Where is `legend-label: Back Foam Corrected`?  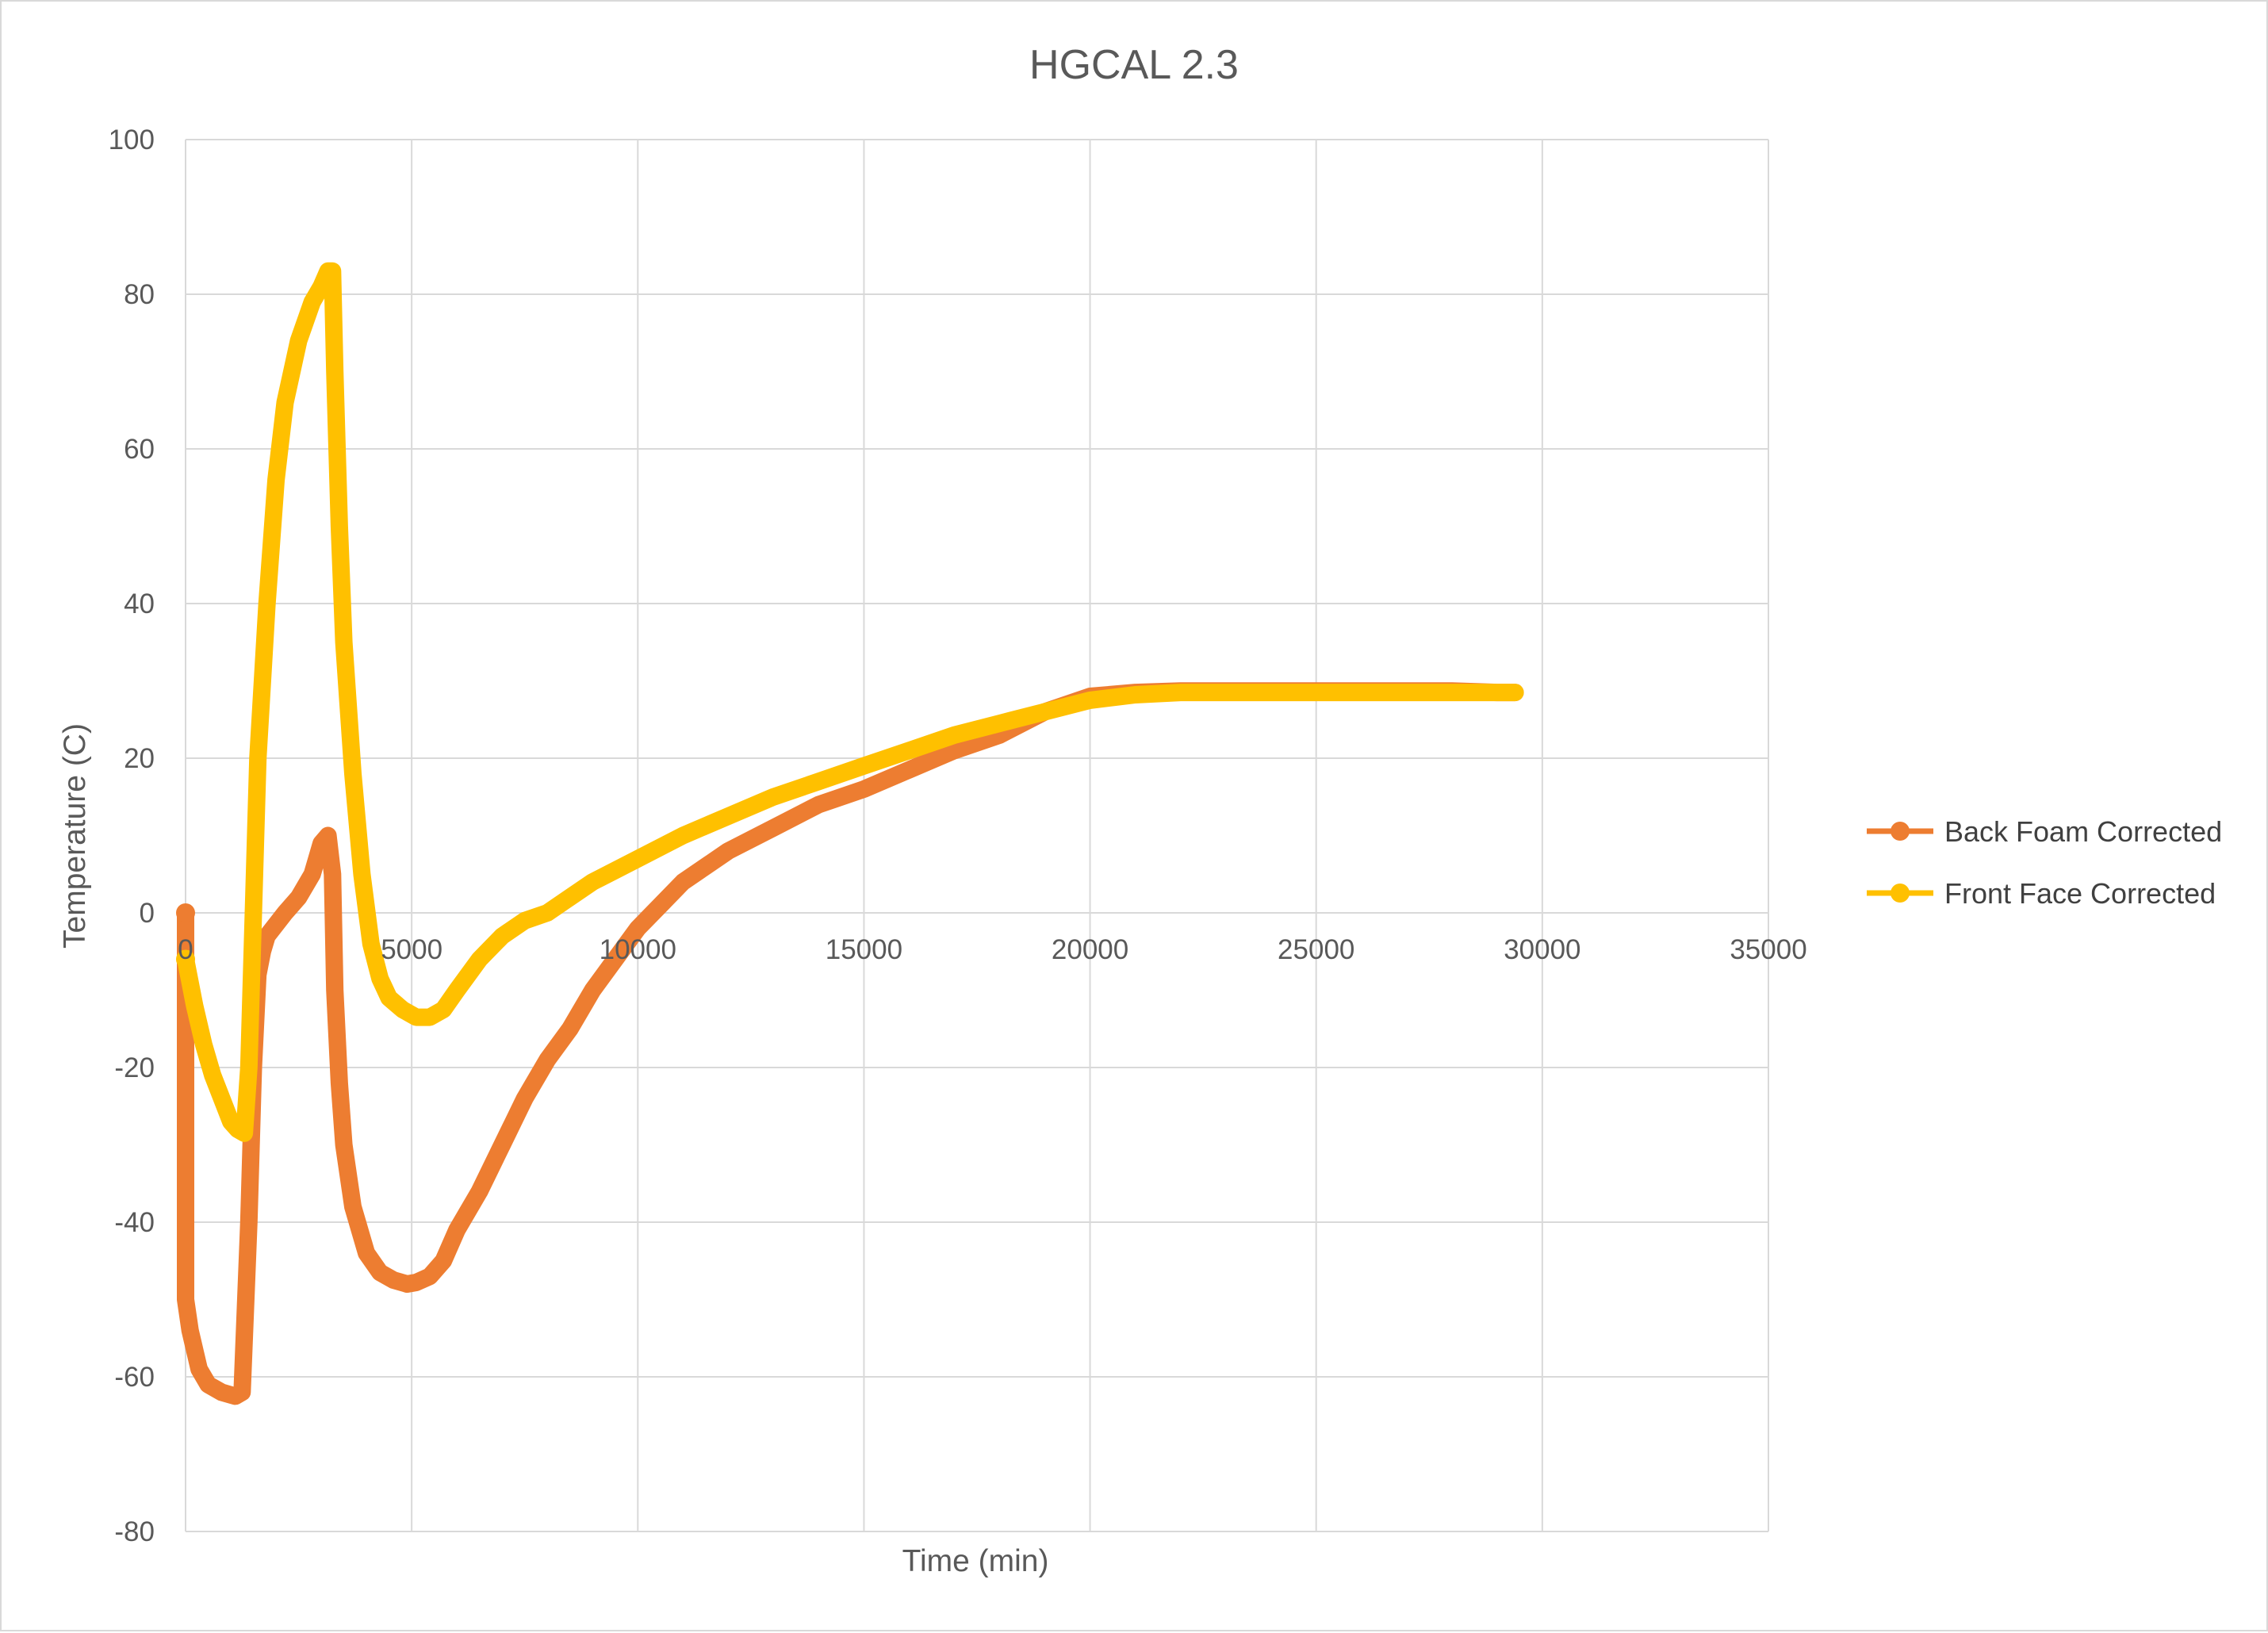 legend-label: Back Foam Corrected is located at coordinates (2083, 832).